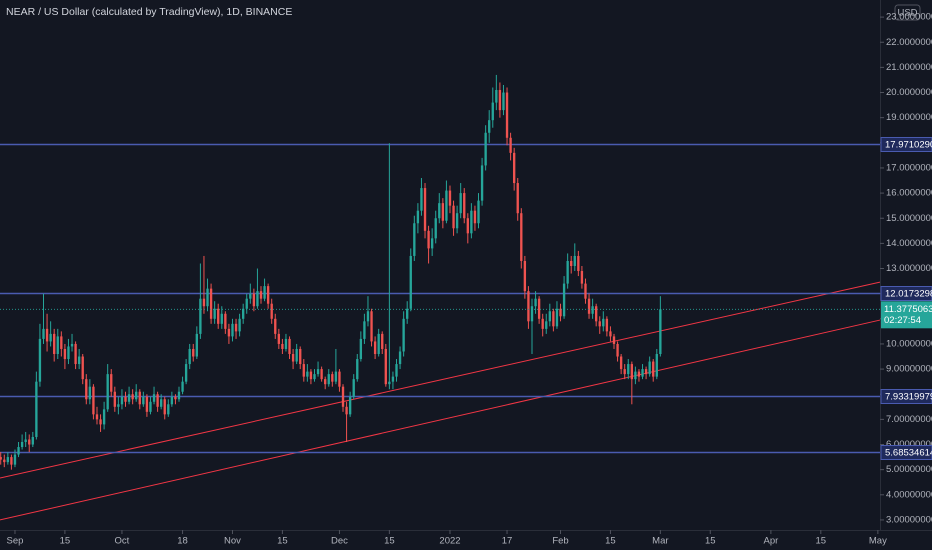 This screenshot has height=550, width=932. Describe the element at coordinates (908, 294) in the screenshot. I see `level-label: 12.01732980` at that location.